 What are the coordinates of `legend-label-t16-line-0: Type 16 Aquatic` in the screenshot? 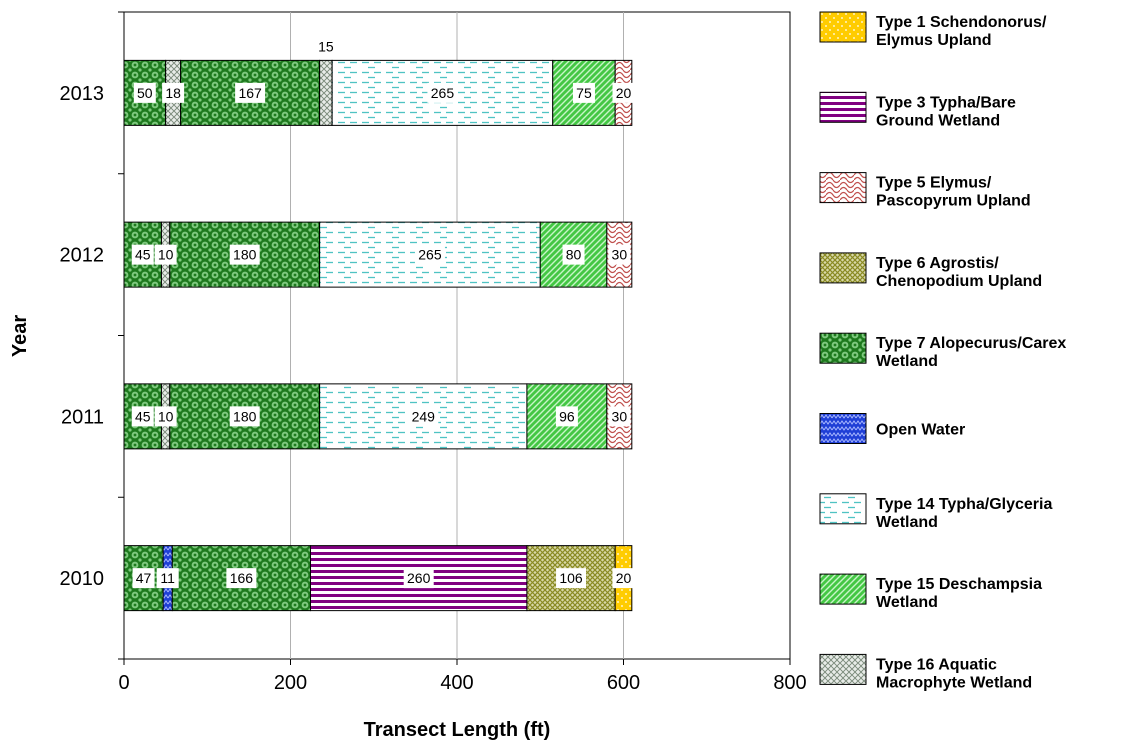 It's located at (936, 664).